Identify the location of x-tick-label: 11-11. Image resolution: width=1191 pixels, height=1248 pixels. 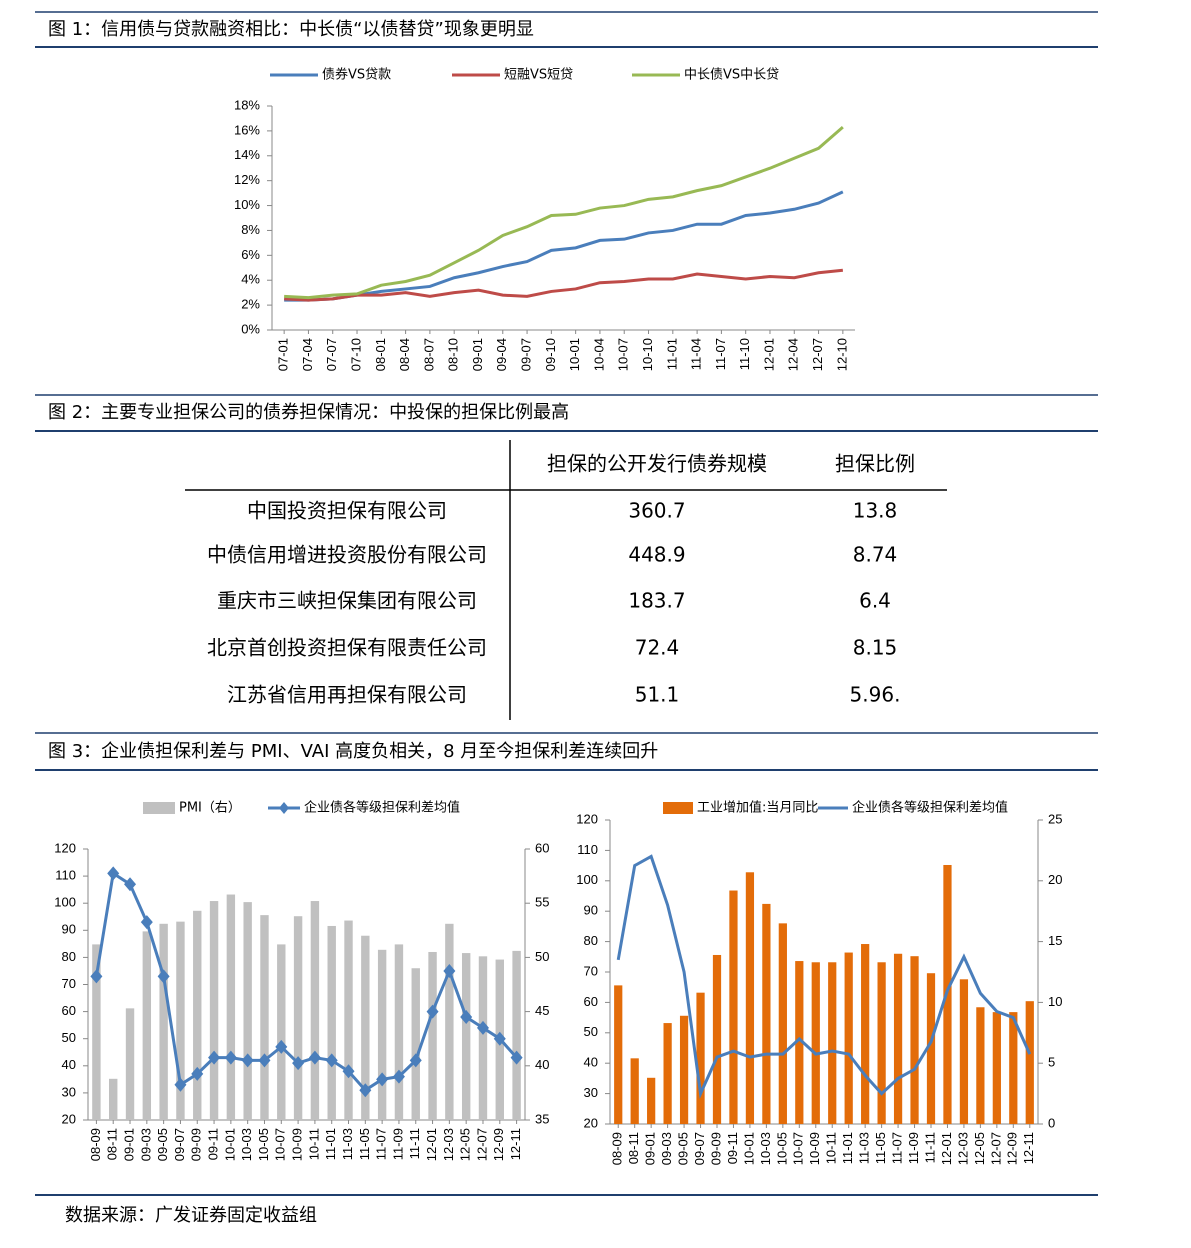
(414, 1143).